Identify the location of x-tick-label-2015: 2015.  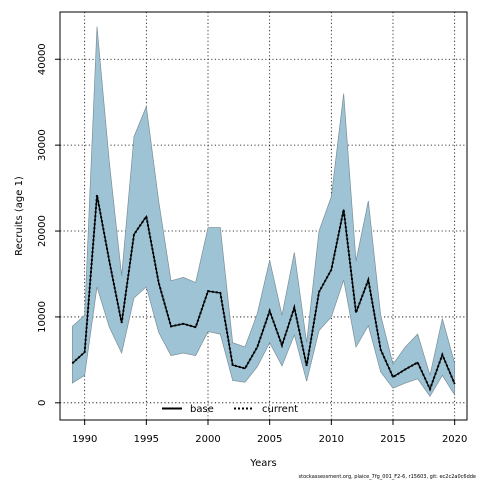
(392, 439).